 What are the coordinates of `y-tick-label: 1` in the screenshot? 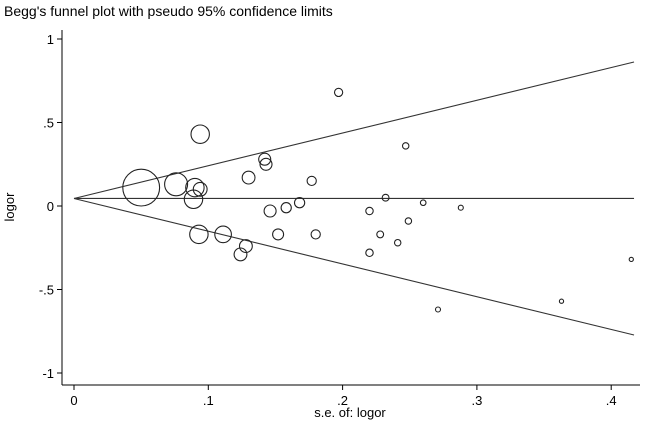 It's located at (50, 39).